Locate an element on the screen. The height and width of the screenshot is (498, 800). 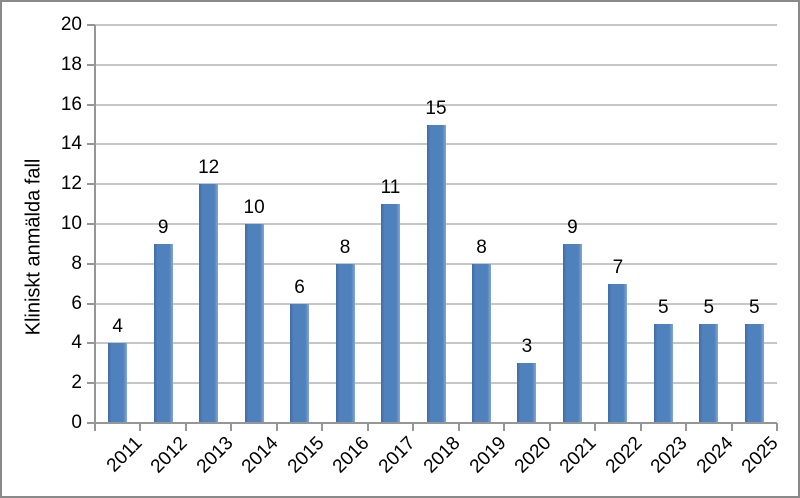
y-tick-label: 14 is located at coordinates (71, 144).